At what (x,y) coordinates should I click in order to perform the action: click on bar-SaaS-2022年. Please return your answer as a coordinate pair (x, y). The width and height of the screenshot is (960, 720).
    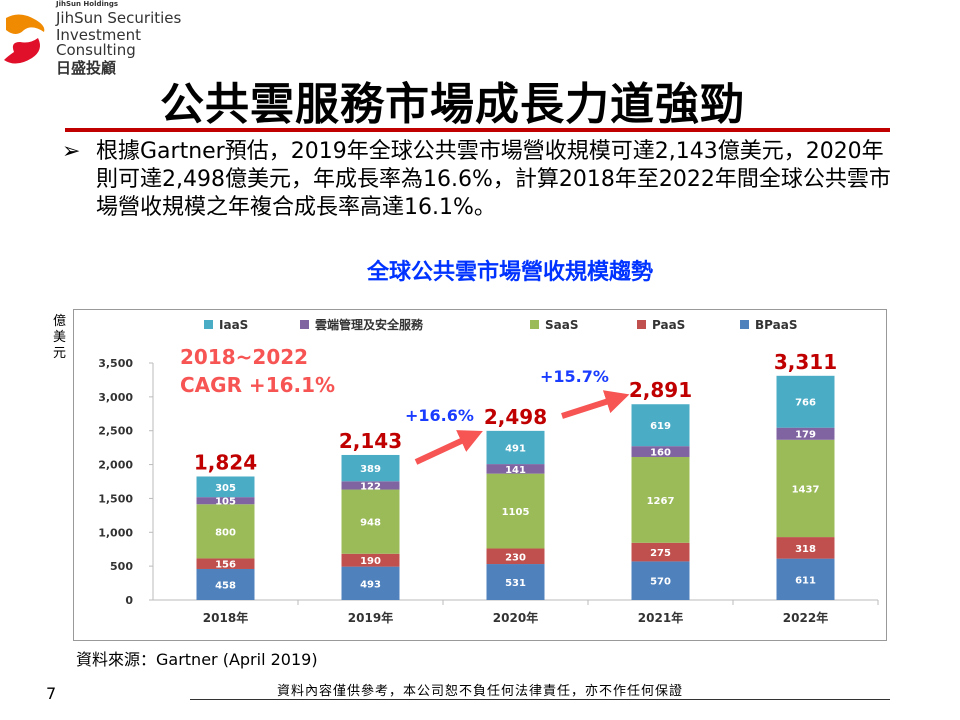
    Looking at the image, I should click on (805, 488).